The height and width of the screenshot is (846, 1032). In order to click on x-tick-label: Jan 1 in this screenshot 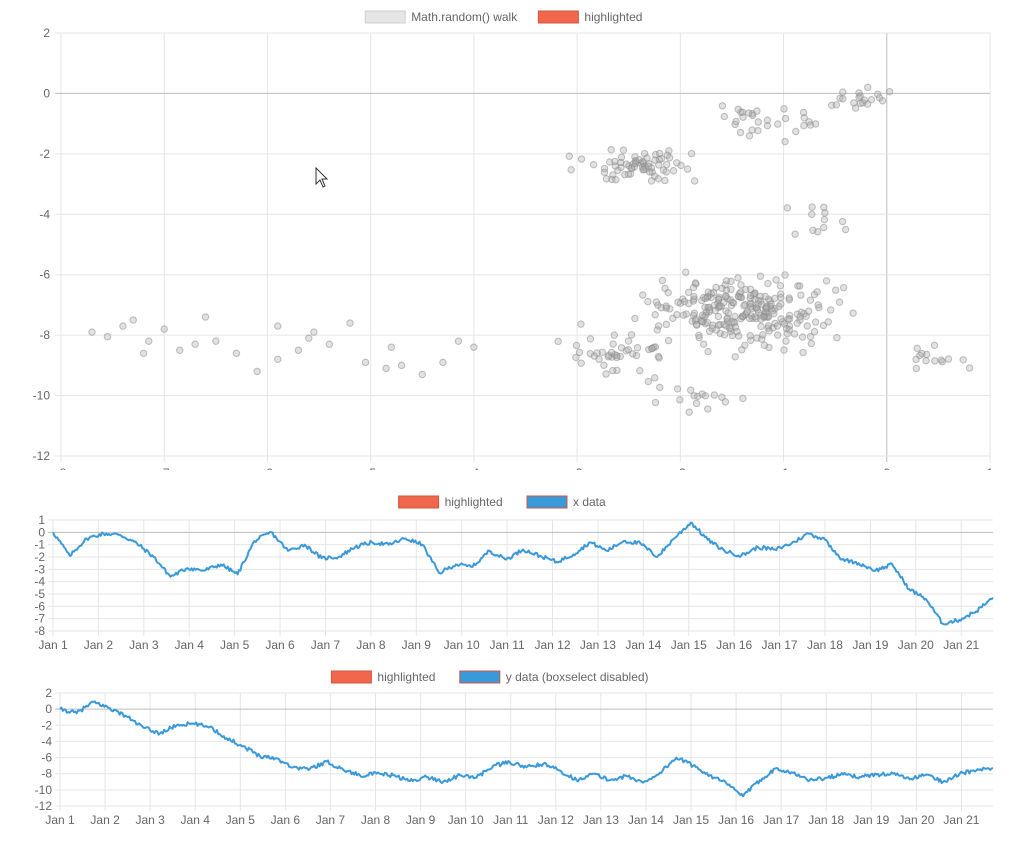, I will do `click(60, 820)`.